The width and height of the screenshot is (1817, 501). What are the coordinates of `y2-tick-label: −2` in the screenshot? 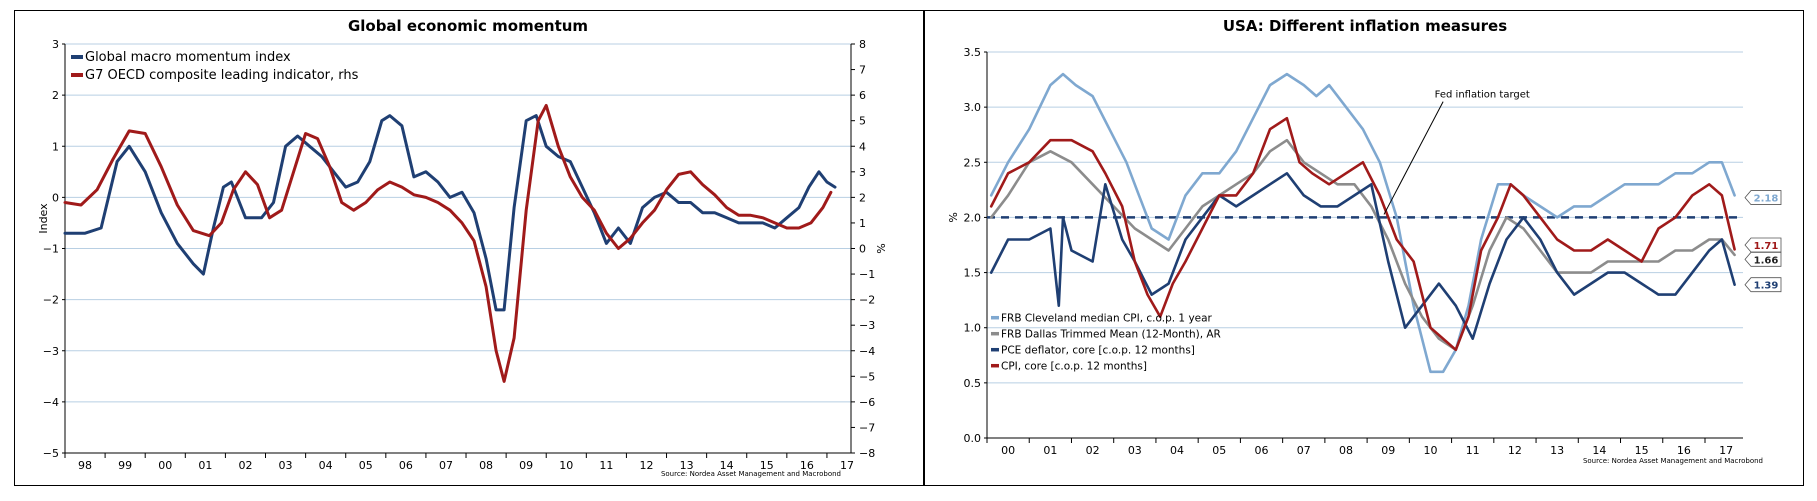 It's located at (867, 300).